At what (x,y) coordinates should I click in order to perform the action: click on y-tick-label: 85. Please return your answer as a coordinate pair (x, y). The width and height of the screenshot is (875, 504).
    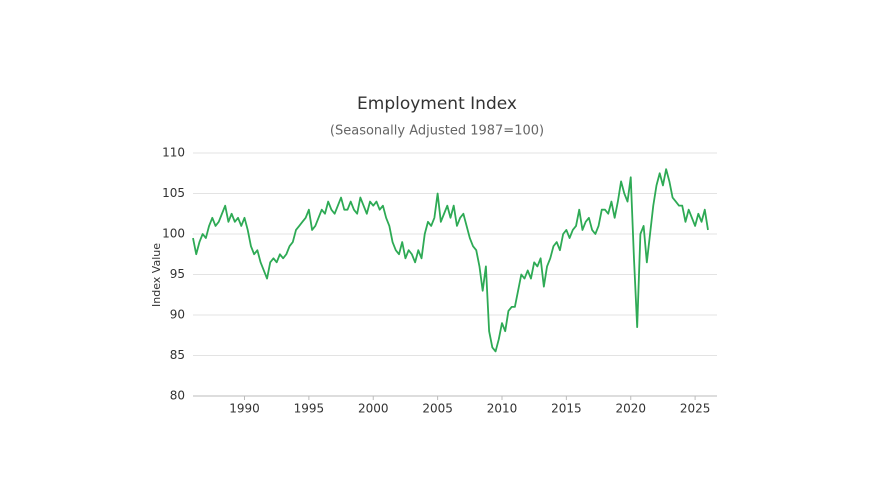
    Looking at the image, I should click on (177, 355).